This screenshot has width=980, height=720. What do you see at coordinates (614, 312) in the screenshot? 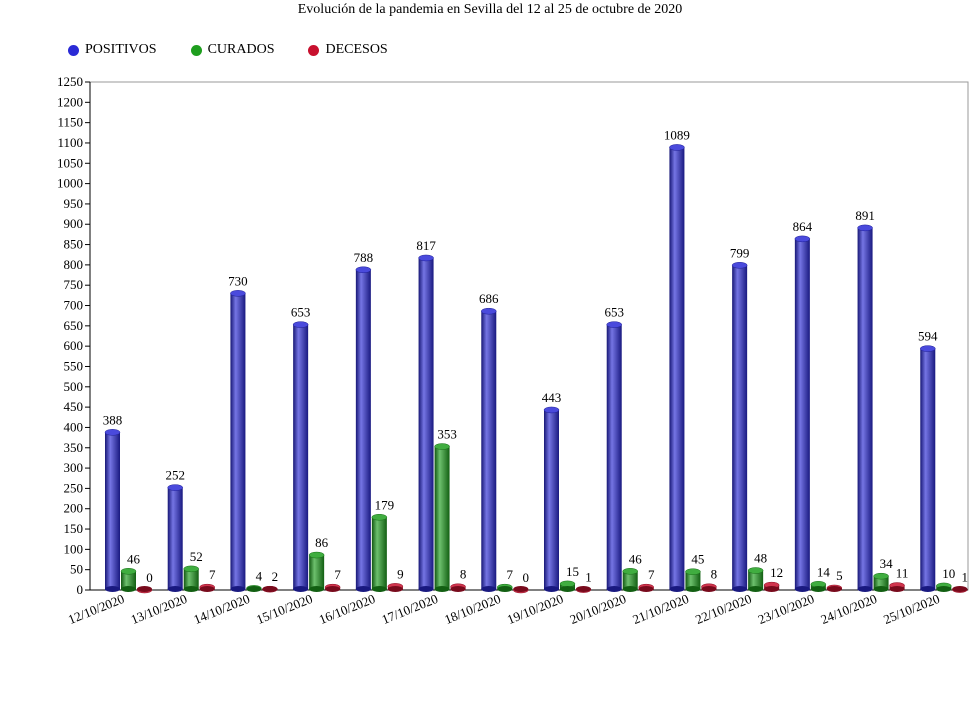
I see `data-label-positivos: 653` at bounding box center [614, 312].